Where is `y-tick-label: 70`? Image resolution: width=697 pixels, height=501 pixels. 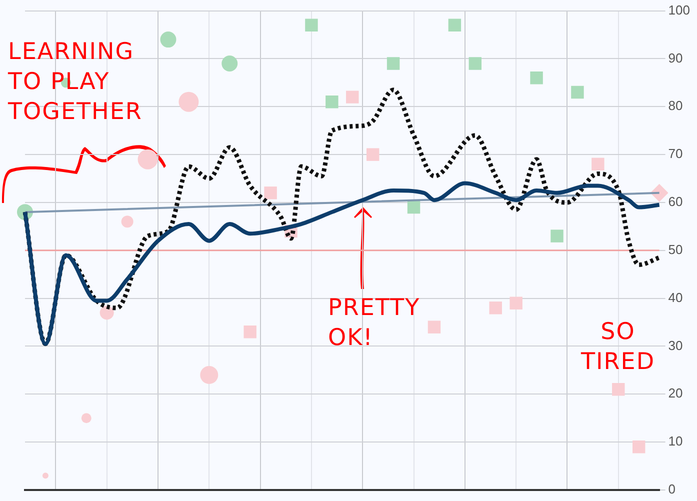 y-tick-label: 70 is located at coordinates (675, 154).